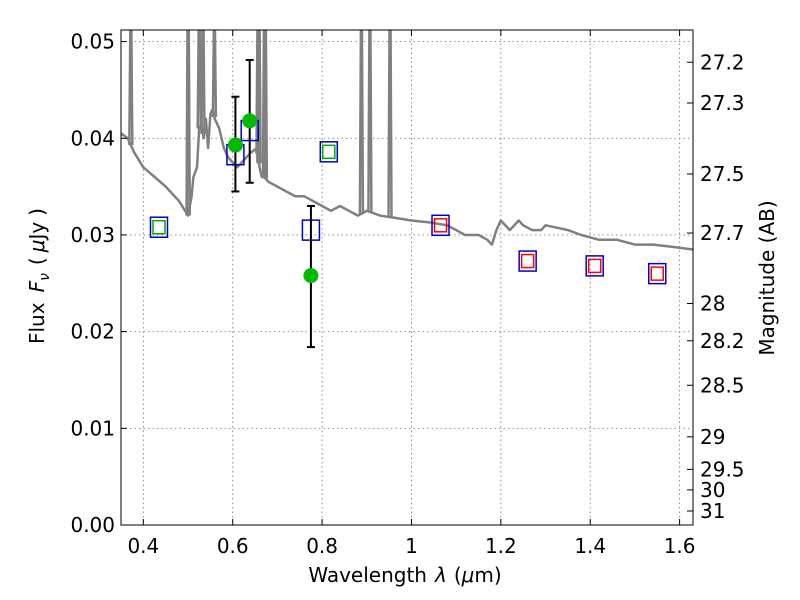 This screenshot has width=800, height=600. Describe the element at coordinates (590, 546) in the screenshot. I see `x-tick-label: 1.4` at that location.